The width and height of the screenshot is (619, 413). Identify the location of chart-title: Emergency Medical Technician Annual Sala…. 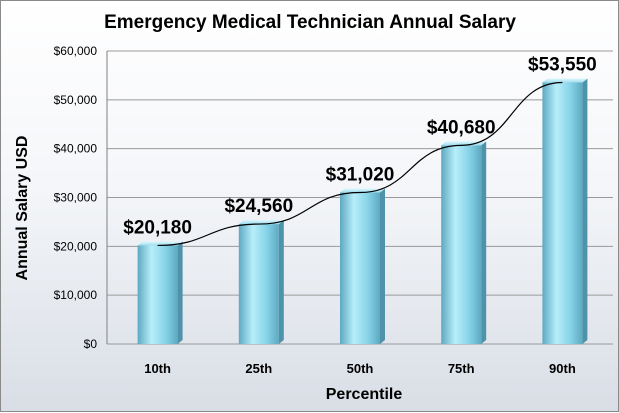
(310, 22).